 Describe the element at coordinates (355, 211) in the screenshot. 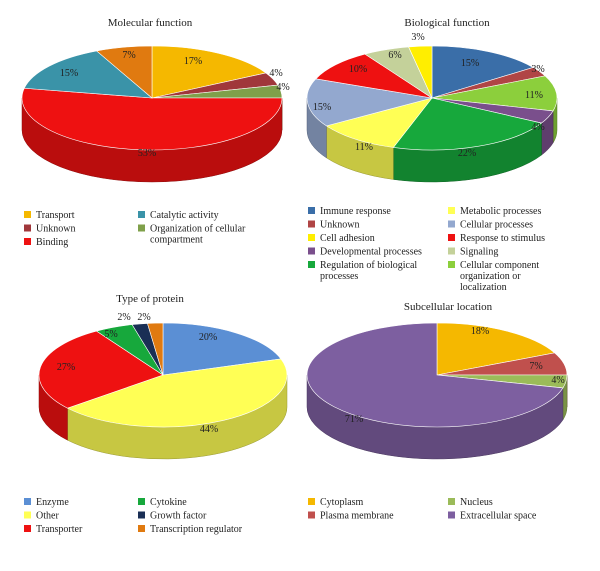

I see `legend-label: Immune response` at that location.